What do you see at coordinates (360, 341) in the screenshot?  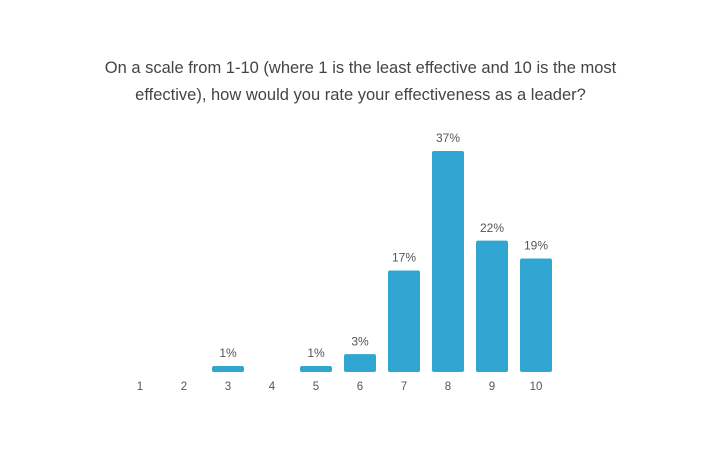 I see `value-label: 3%` at bounding box center [360, 341].